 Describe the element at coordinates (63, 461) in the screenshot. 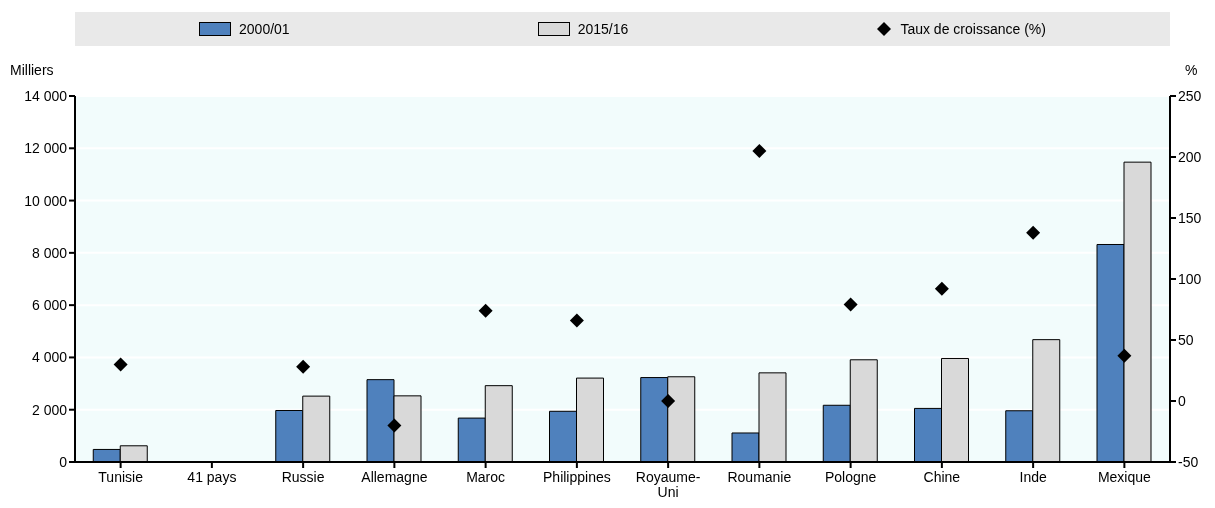

I see `y-tick-label: 0` at that location.